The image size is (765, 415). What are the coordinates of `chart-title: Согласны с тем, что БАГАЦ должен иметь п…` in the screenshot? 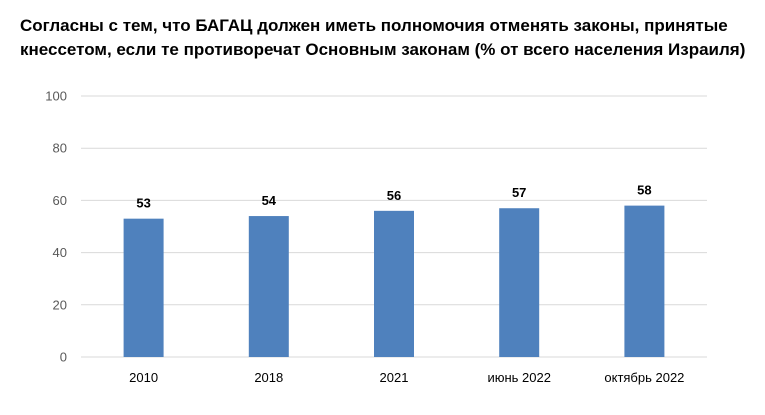 It's located at (385, 38).